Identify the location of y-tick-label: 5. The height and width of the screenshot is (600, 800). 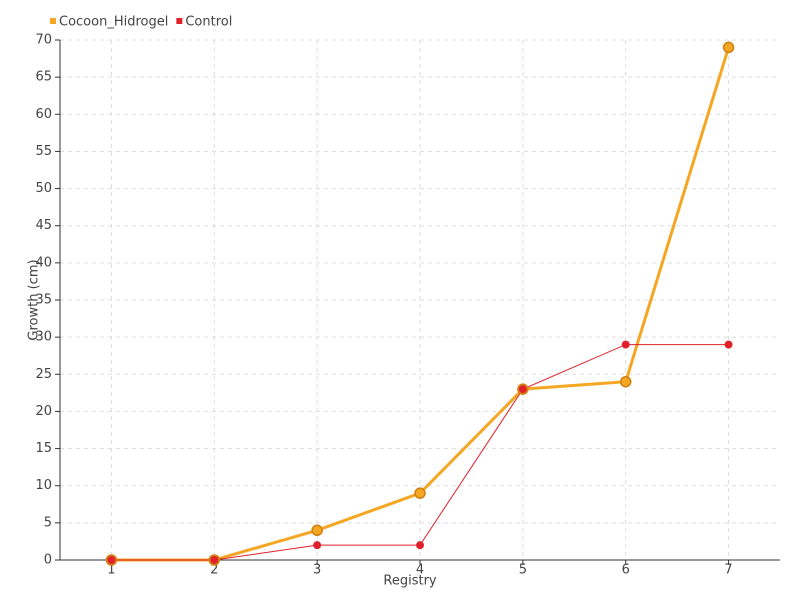
(48, 522).